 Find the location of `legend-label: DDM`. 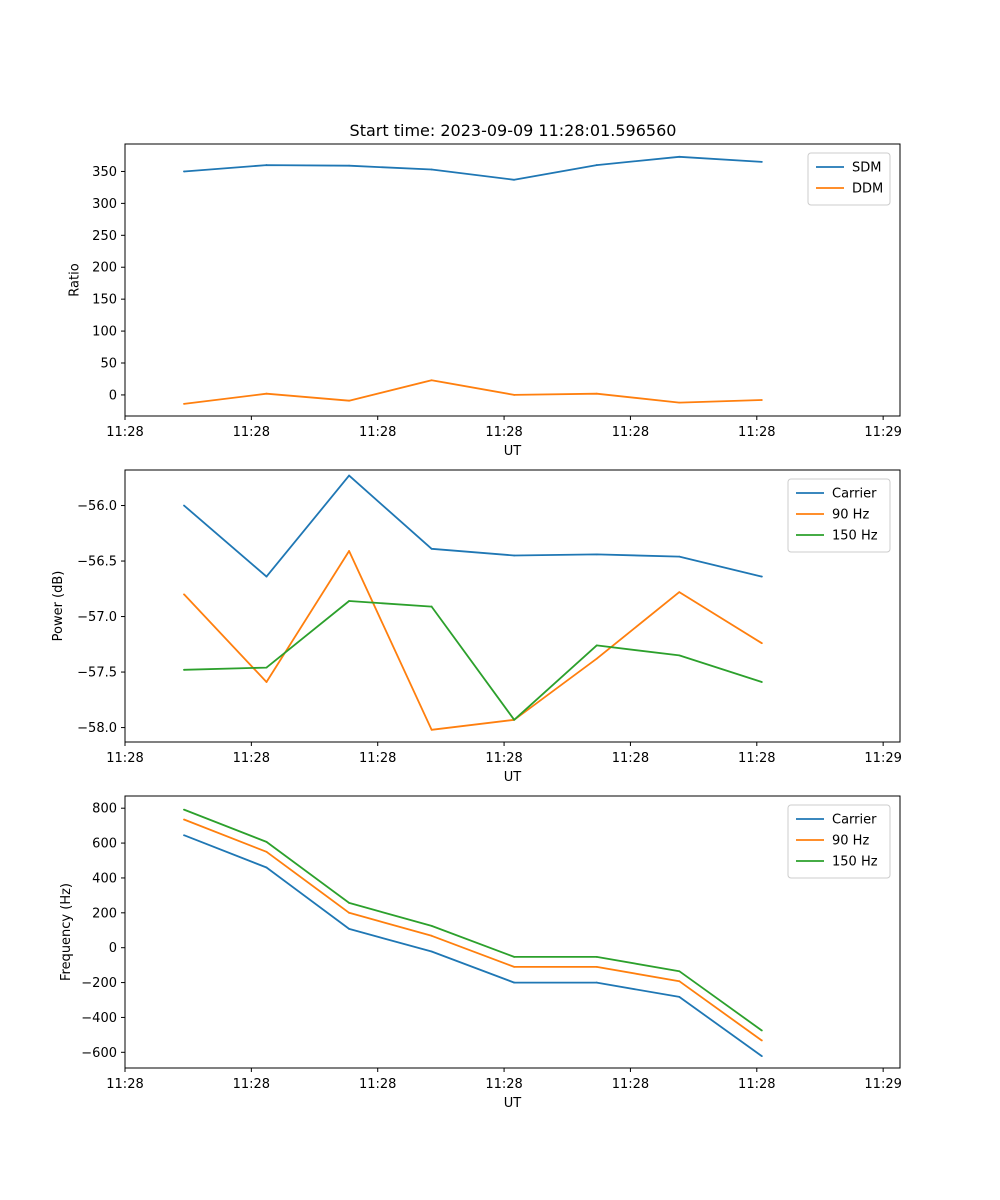

legend-label: DDM is located at coordinates (867, 189).